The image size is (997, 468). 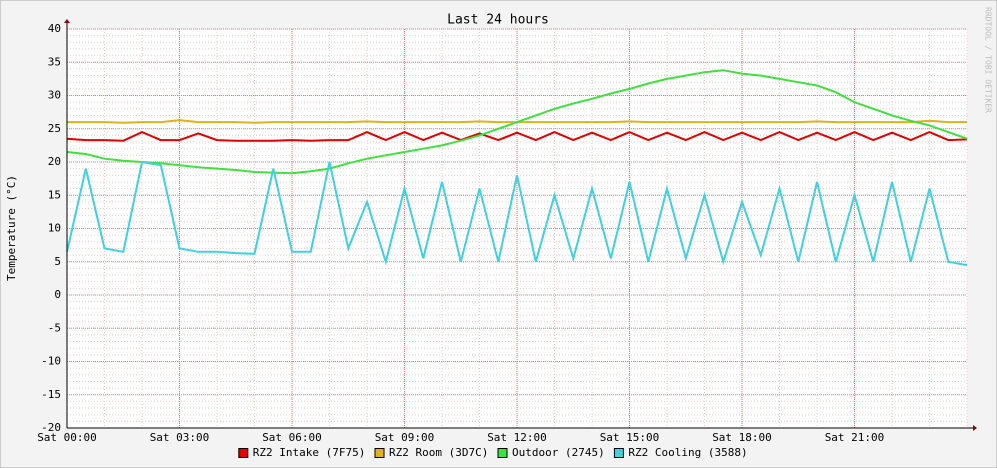 What do you see at coordinates (742, 437) in the screenshot?
I see `x-tick-label: Sat 18:00` at bounding box center [742, 437].